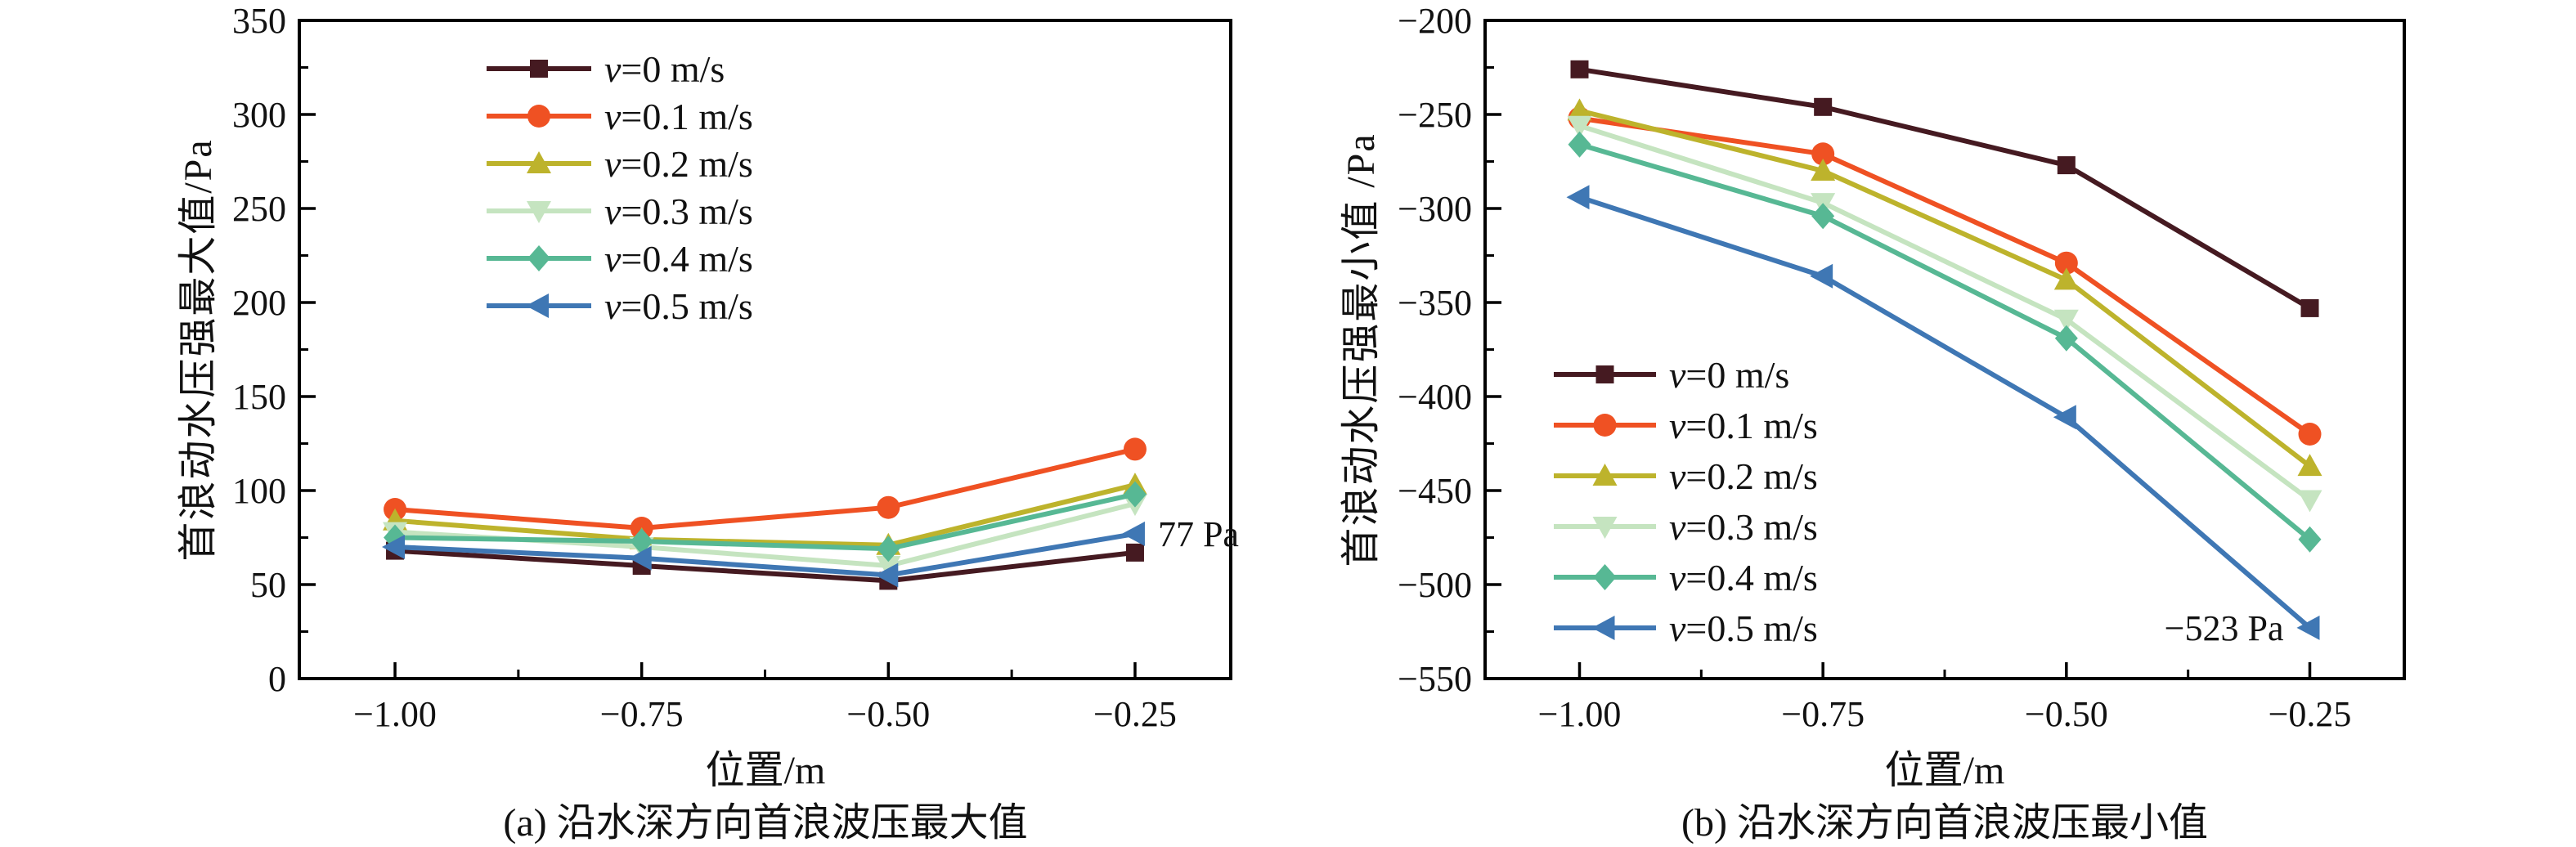  I want to click on legend-item-series-v0.3: v=0.3 m/s, so click(620, 211).